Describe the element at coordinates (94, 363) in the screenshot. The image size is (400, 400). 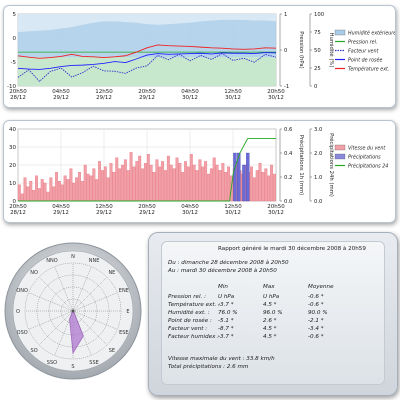
I see `rose-direction-label: SSE` at that location.